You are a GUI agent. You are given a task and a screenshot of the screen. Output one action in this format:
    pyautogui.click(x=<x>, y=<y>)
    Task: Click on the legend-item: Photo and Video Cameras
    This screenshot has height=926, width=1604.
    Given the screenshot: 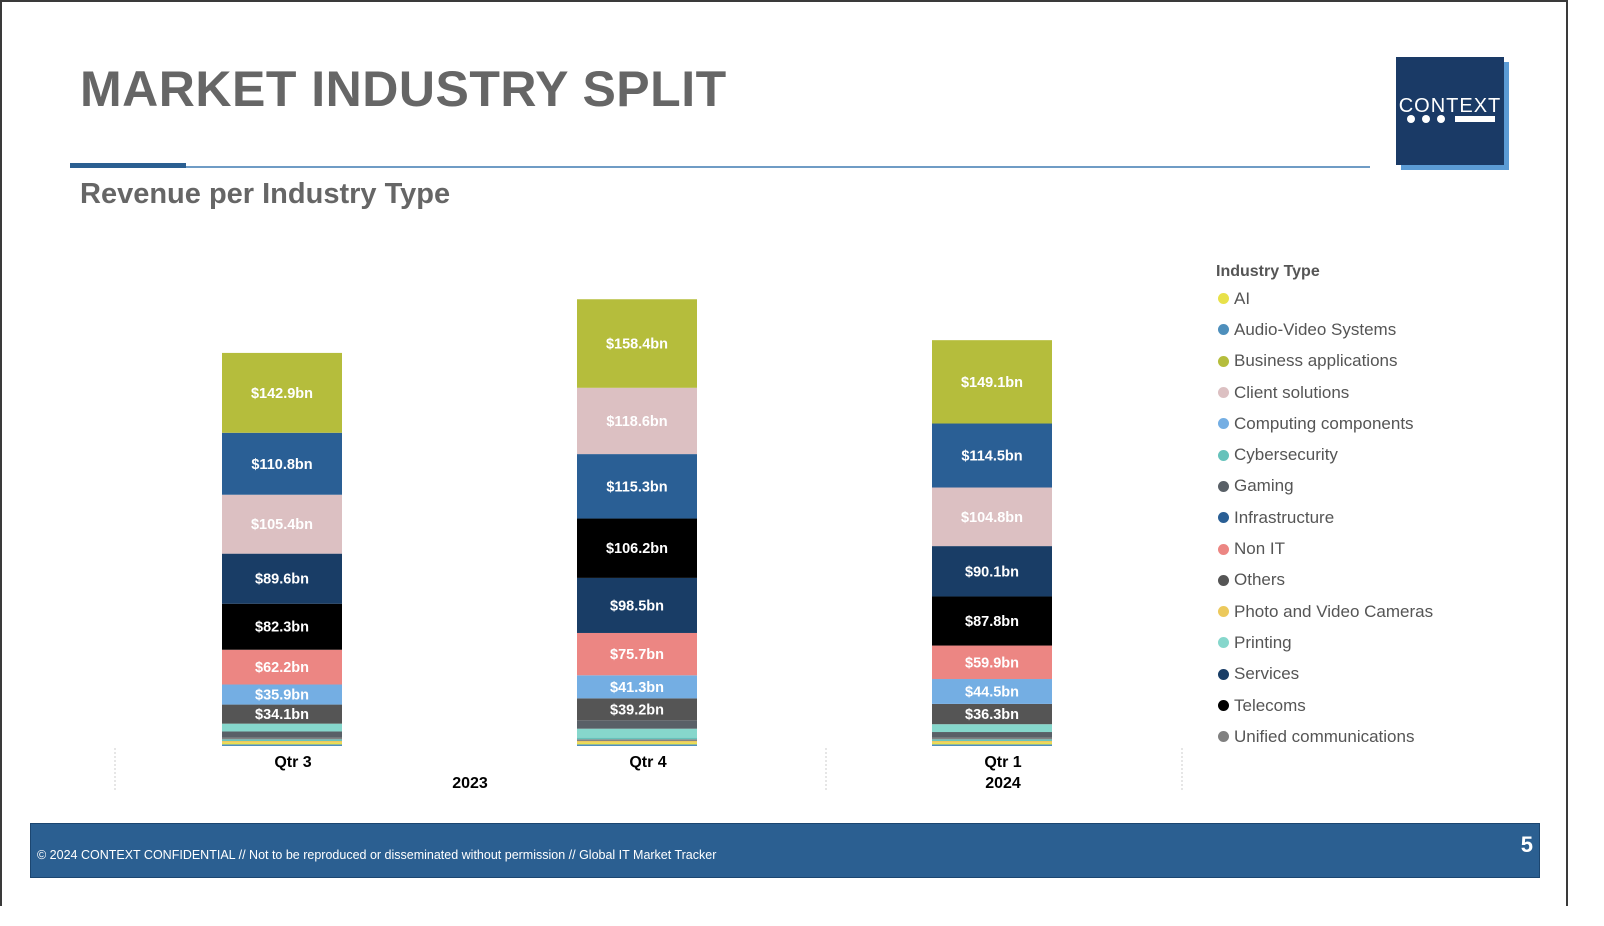 What is the action you would take?
    pyautogui.click(x=1324, y=611)
    